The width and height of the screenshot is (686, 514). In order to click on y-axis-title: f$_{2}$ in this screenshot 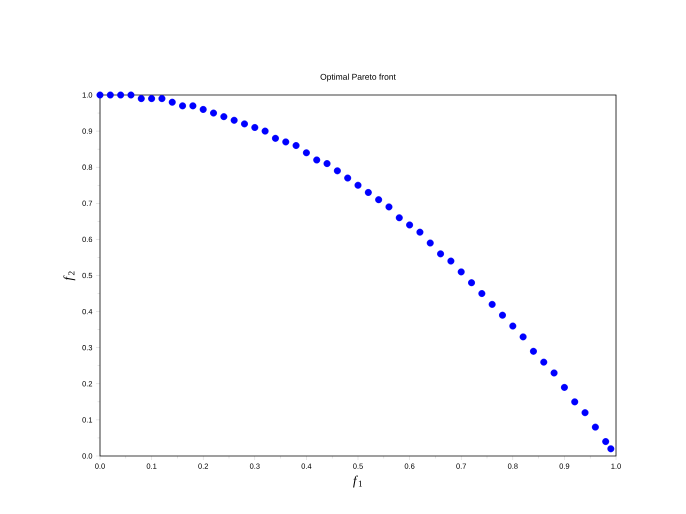, I will do `click(69, 275)`.